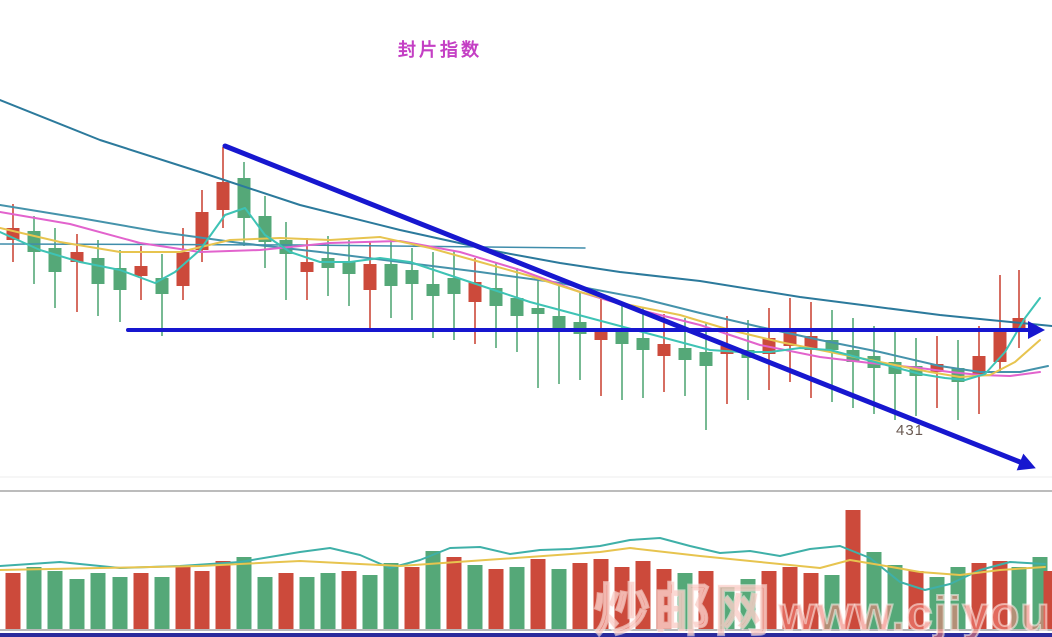 The width and height of the screenshot is (1052, 637). What do you see at coordinates (440, 50) in the screenshot?
I see `chart-title: 封片指数` at bounding box center [440, 50].